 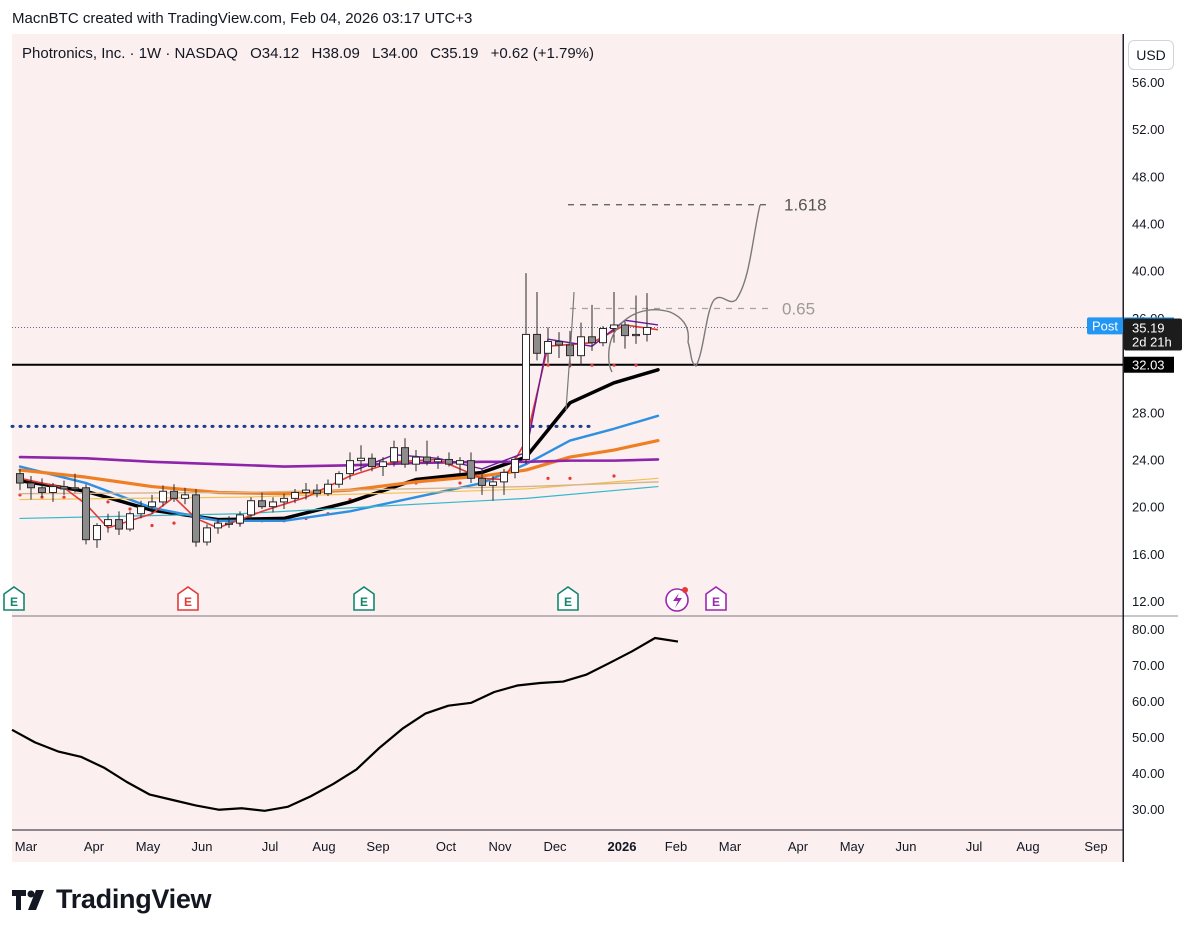 I want to click on brand: TradingView, so click(x=112, y=899).